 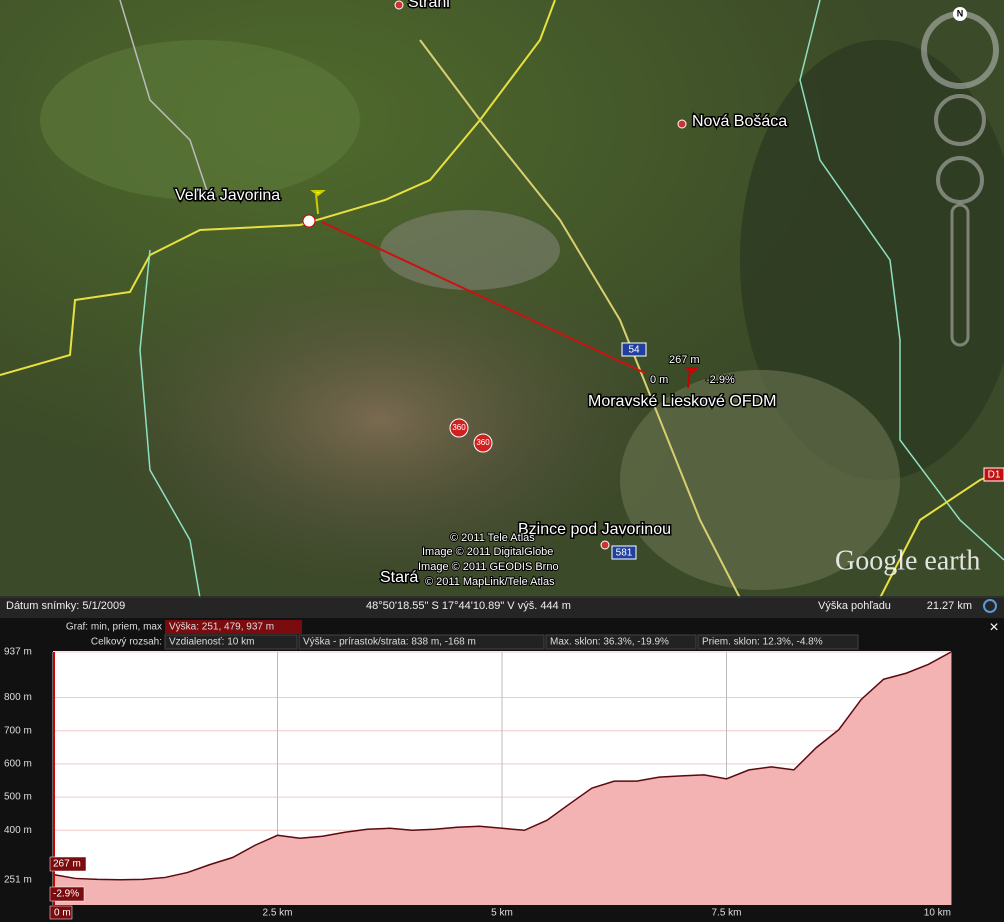 What do you see at coordinates (960, 180) in the screenshot?
I see `move-control` at bounding box center [960, 180].